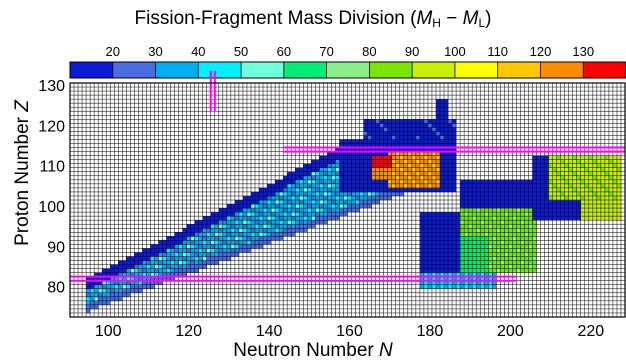  I want to click on x-axis-label: Neutron Number N, so click(313, 351).